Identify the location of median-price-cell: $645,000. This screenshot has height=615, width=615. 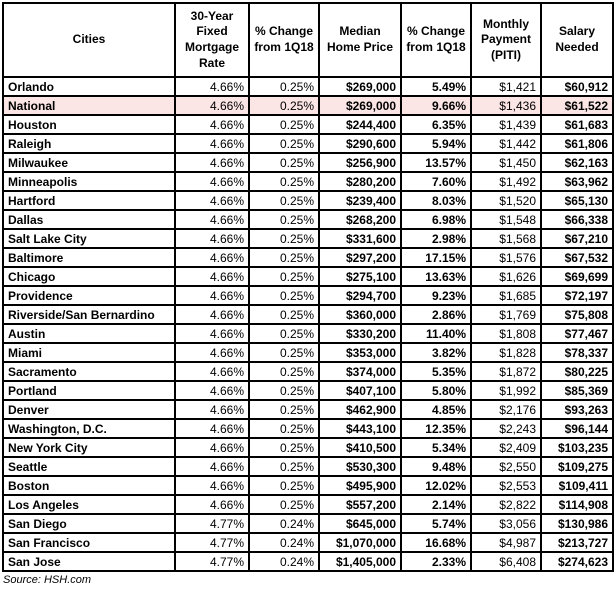
(360, 523).